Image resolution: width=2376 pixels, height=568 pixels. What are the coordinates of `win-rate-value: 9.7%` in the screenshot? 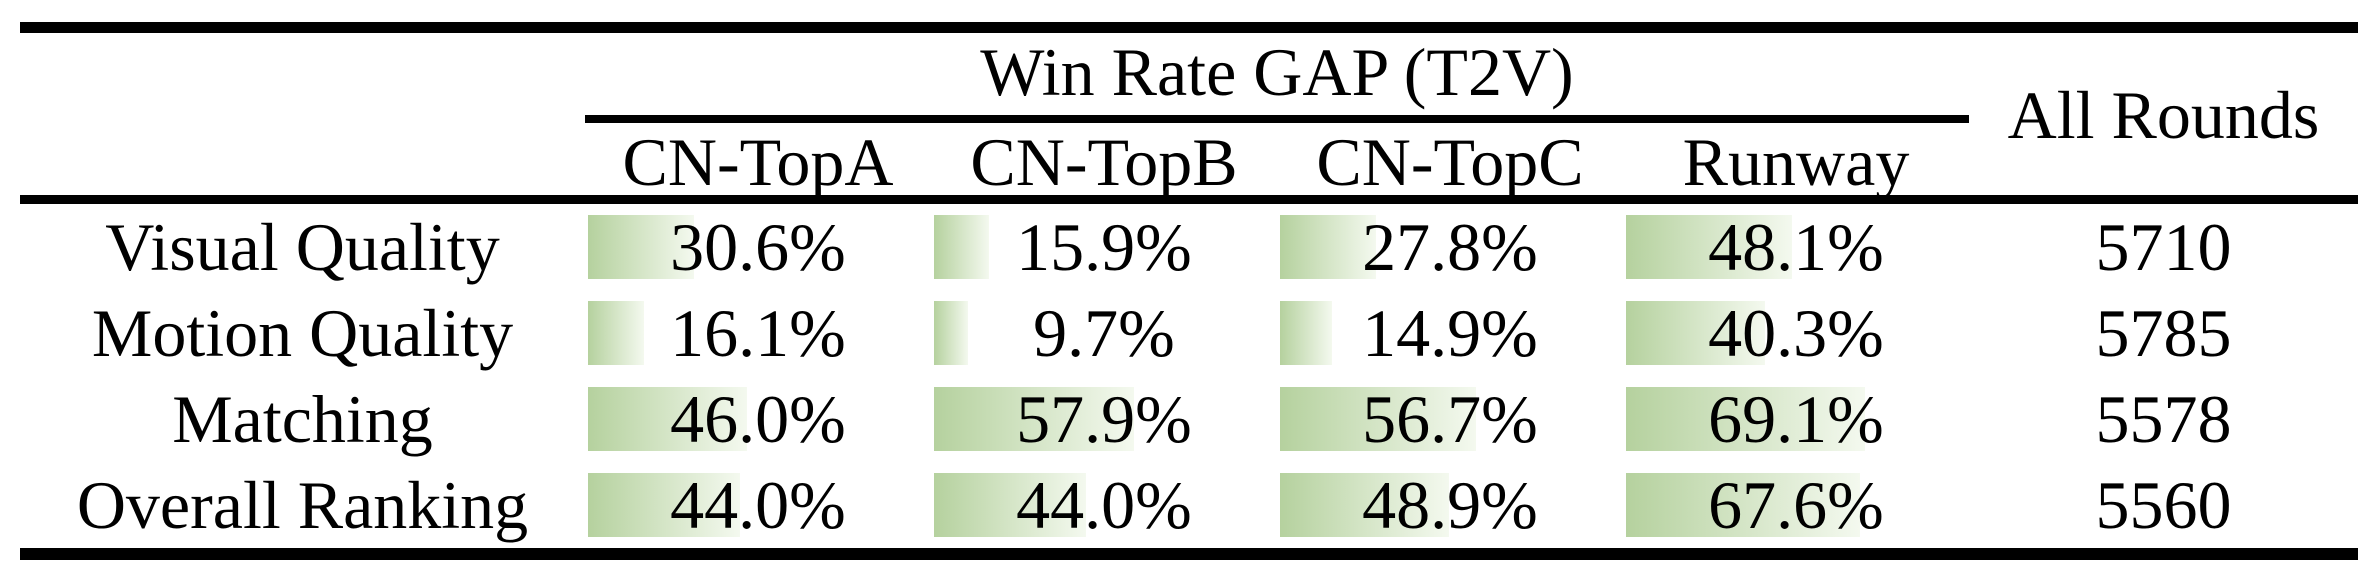 It's located at (1104, 332).